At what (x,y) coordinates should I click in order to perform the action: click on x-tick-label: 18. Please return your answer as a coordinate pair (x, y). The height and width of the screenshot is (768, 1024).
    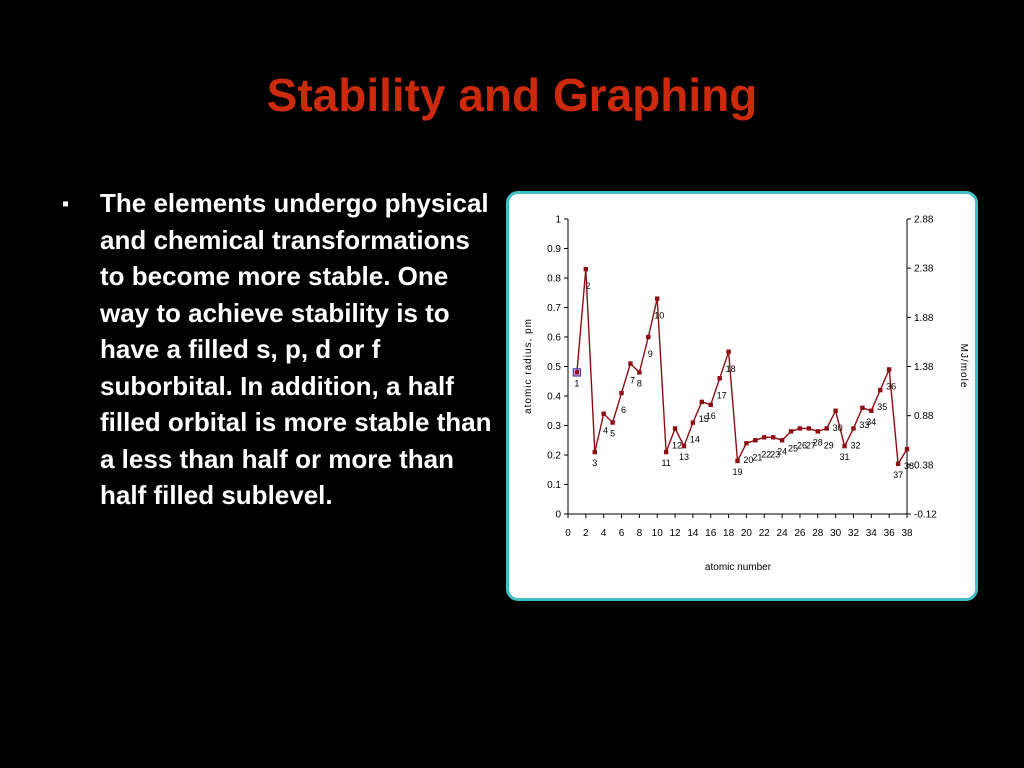
    Looking at the image, I should click on (729, 533).